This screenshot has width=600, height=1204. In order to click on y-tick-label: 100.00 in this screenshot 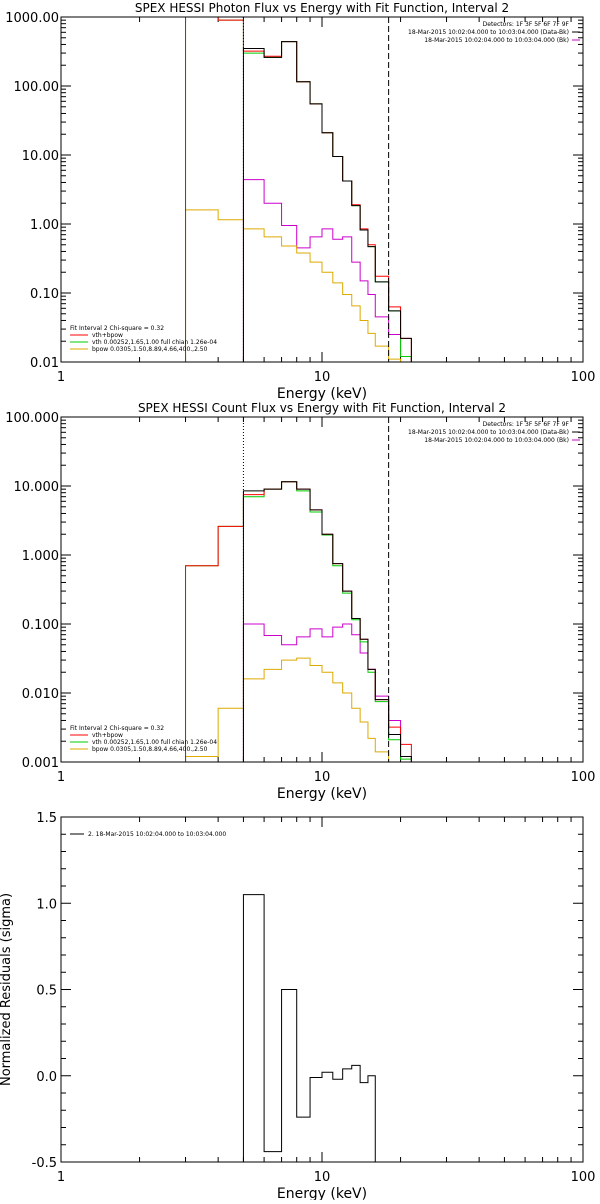, I will do `click(37, 87)`.